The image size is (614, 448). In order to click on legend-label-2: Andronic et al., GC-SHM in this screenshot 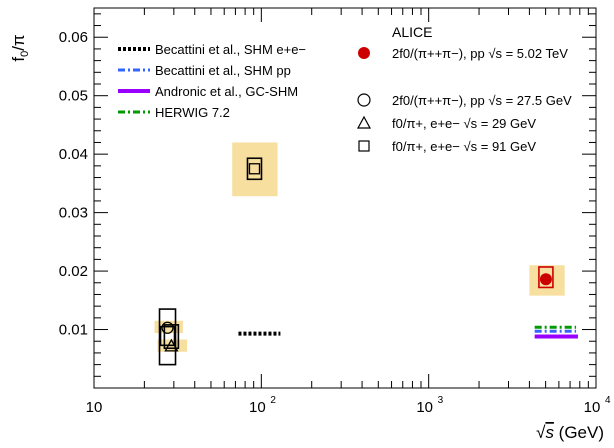, I will do `click(226, 91)`.